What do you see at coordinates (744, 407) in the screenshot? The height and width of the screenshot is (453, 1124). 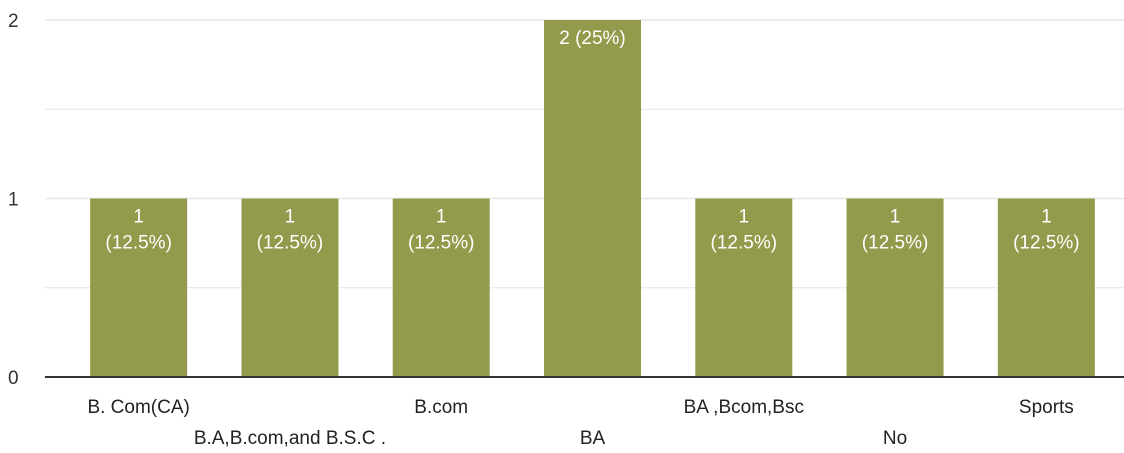 I see `x-category-label: BA ,Bcom,Bsc` at bounding box center [744, 407].